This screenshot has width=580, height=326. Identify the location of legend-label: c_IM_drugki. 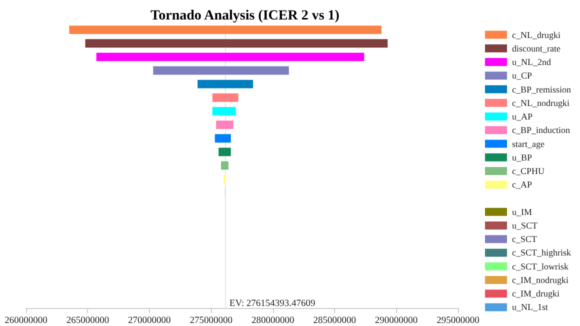
(536, 293).